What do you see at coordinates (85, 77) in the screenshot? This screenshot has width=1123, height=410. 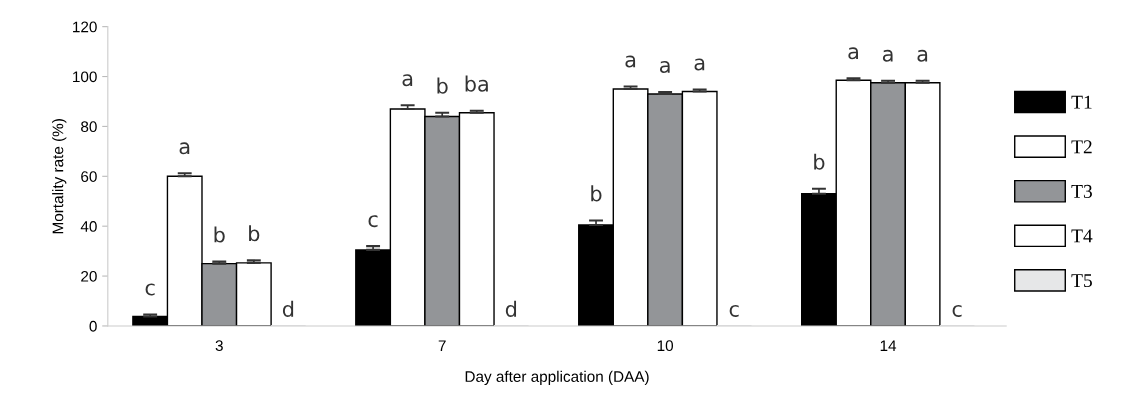 I see `y-tick-label: 100` at bounding box center [85, 77].